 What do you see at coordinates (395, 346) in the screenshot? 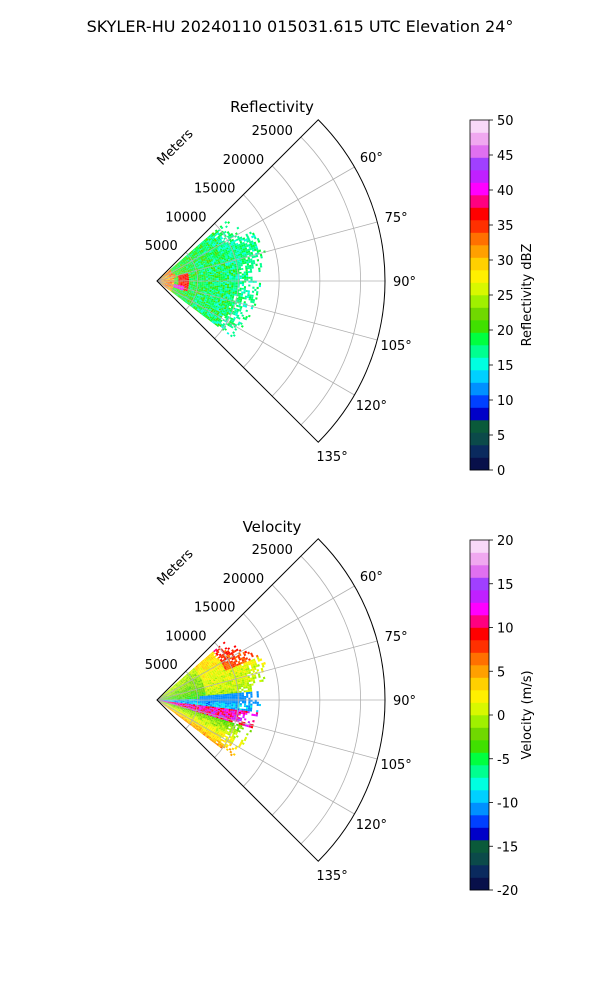
I see `theta-tick-label: 105°` at bounding box center [395, 346].